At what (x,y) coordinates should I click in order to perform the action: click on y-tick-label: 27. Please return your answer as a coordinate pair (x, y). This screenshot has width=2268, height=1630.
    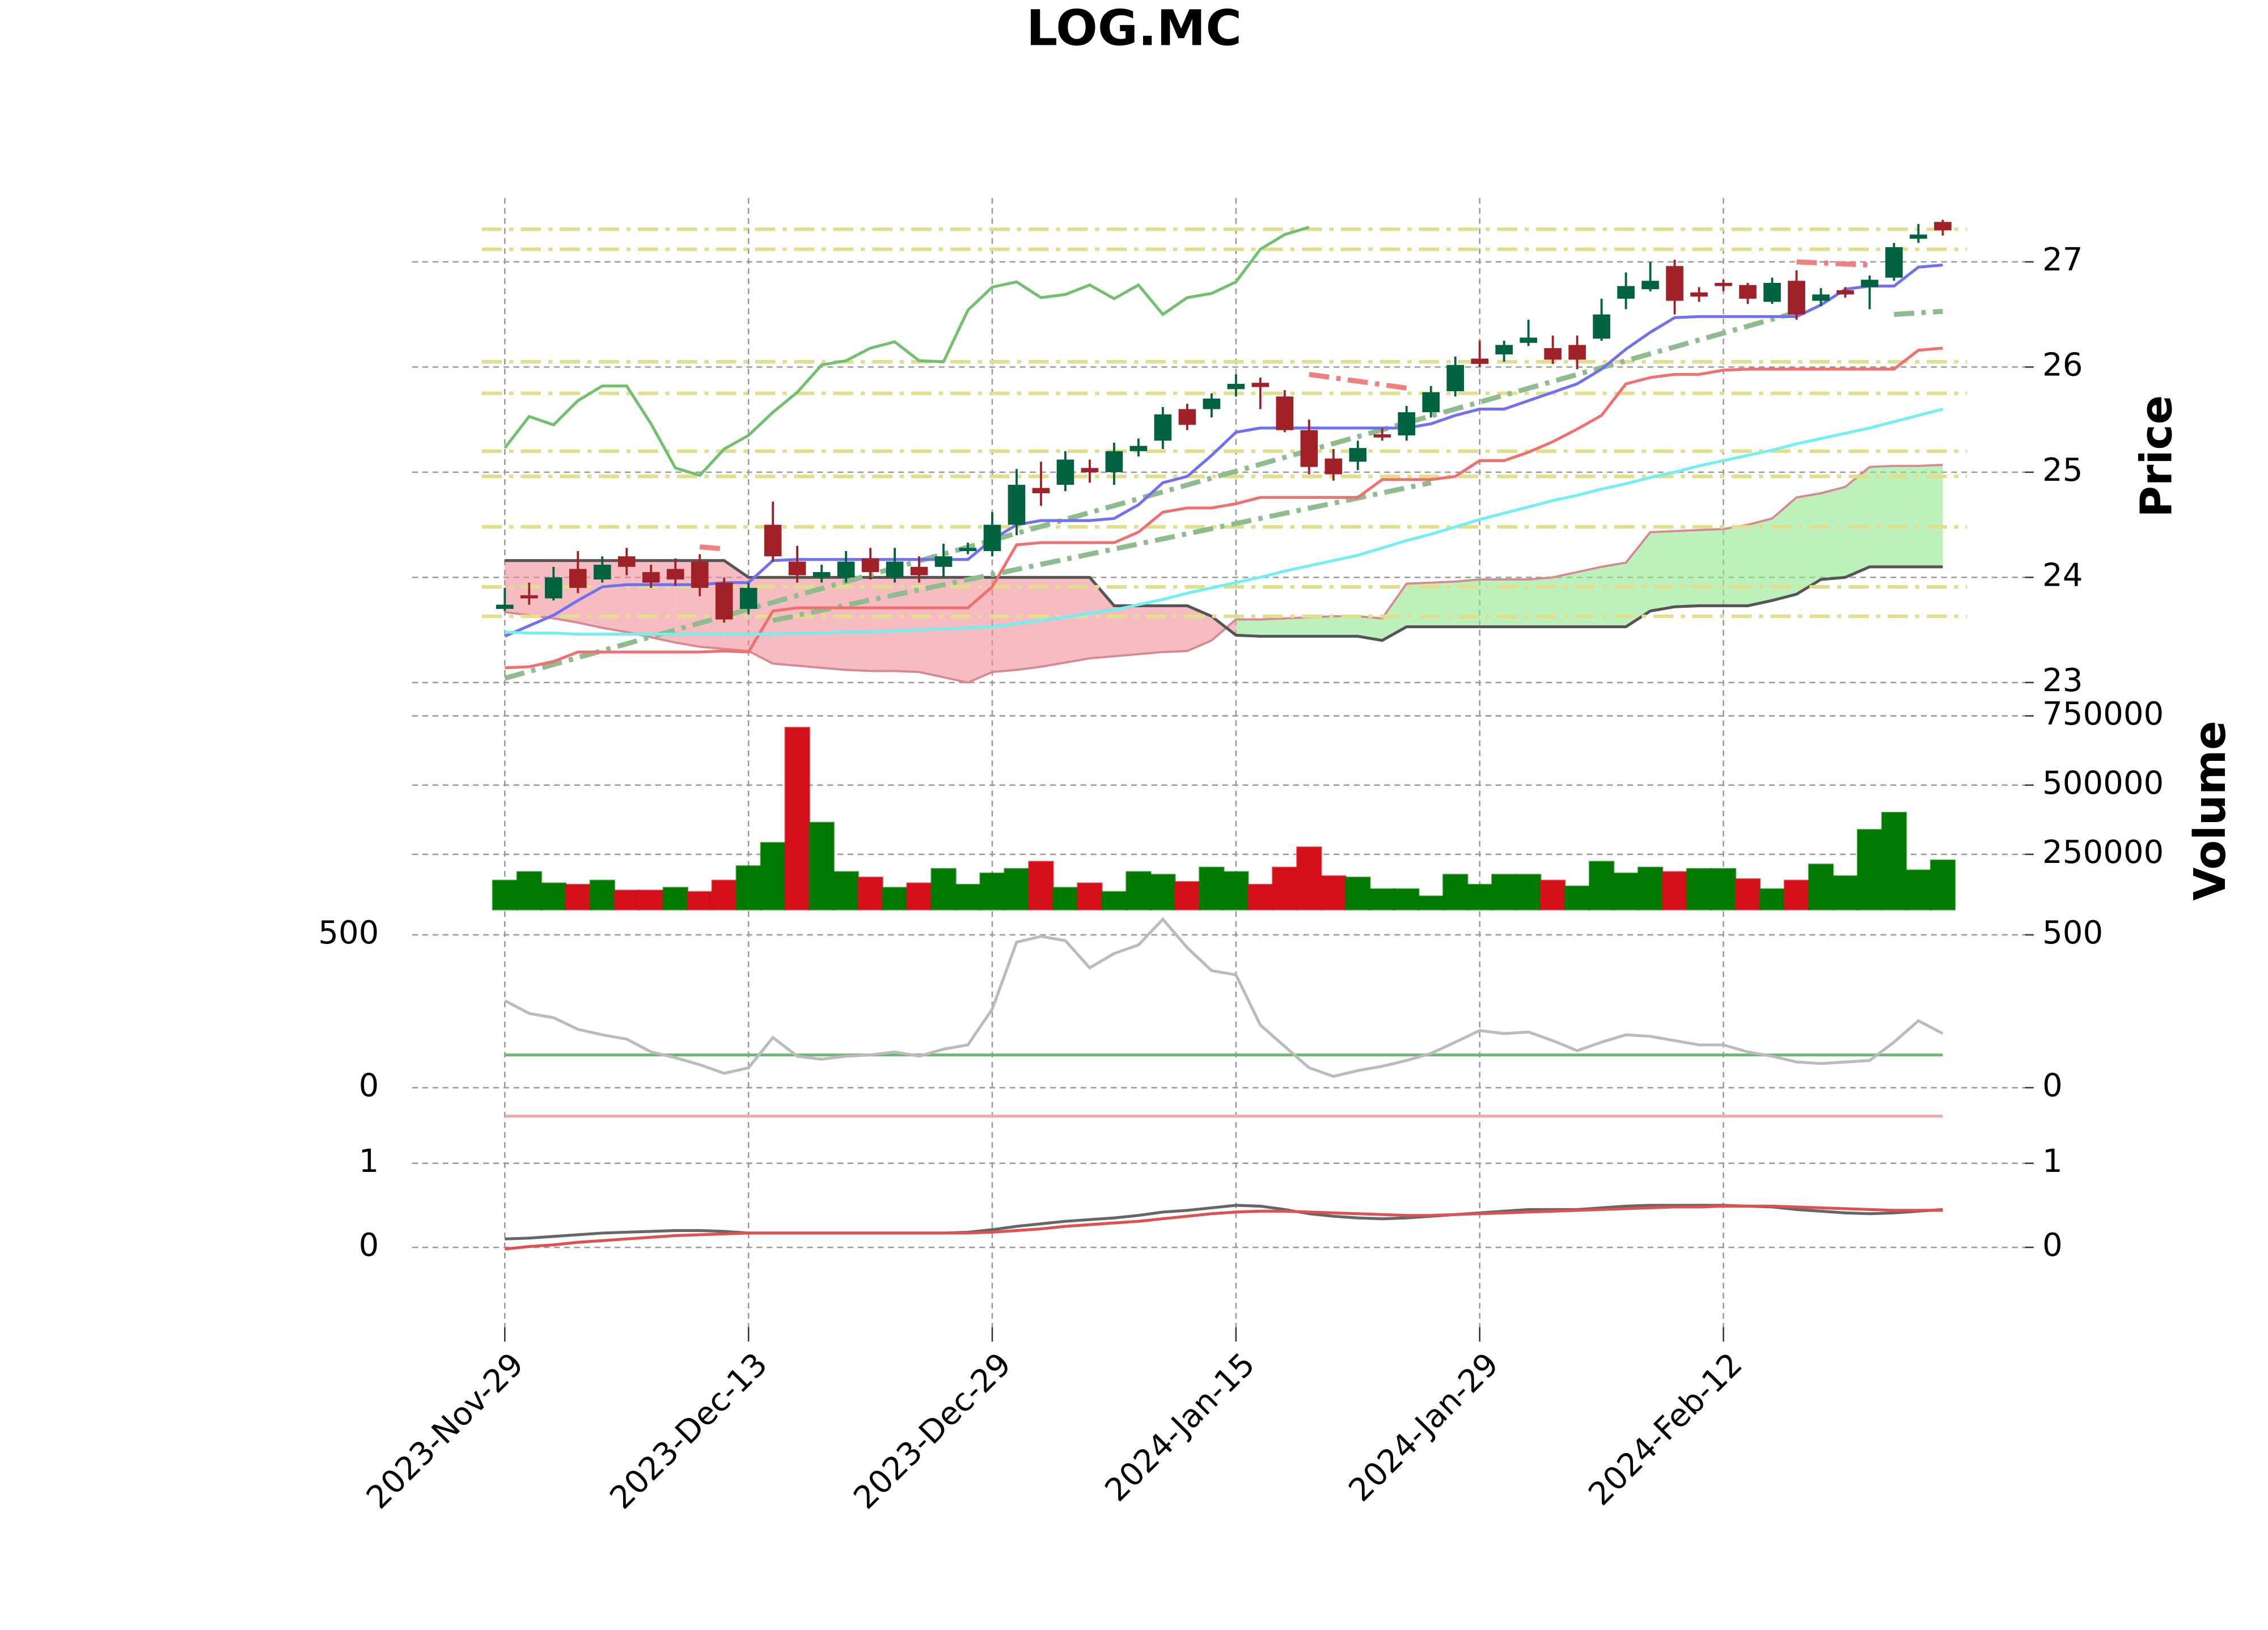
    Looking at the image, I should click on (2062, 260).